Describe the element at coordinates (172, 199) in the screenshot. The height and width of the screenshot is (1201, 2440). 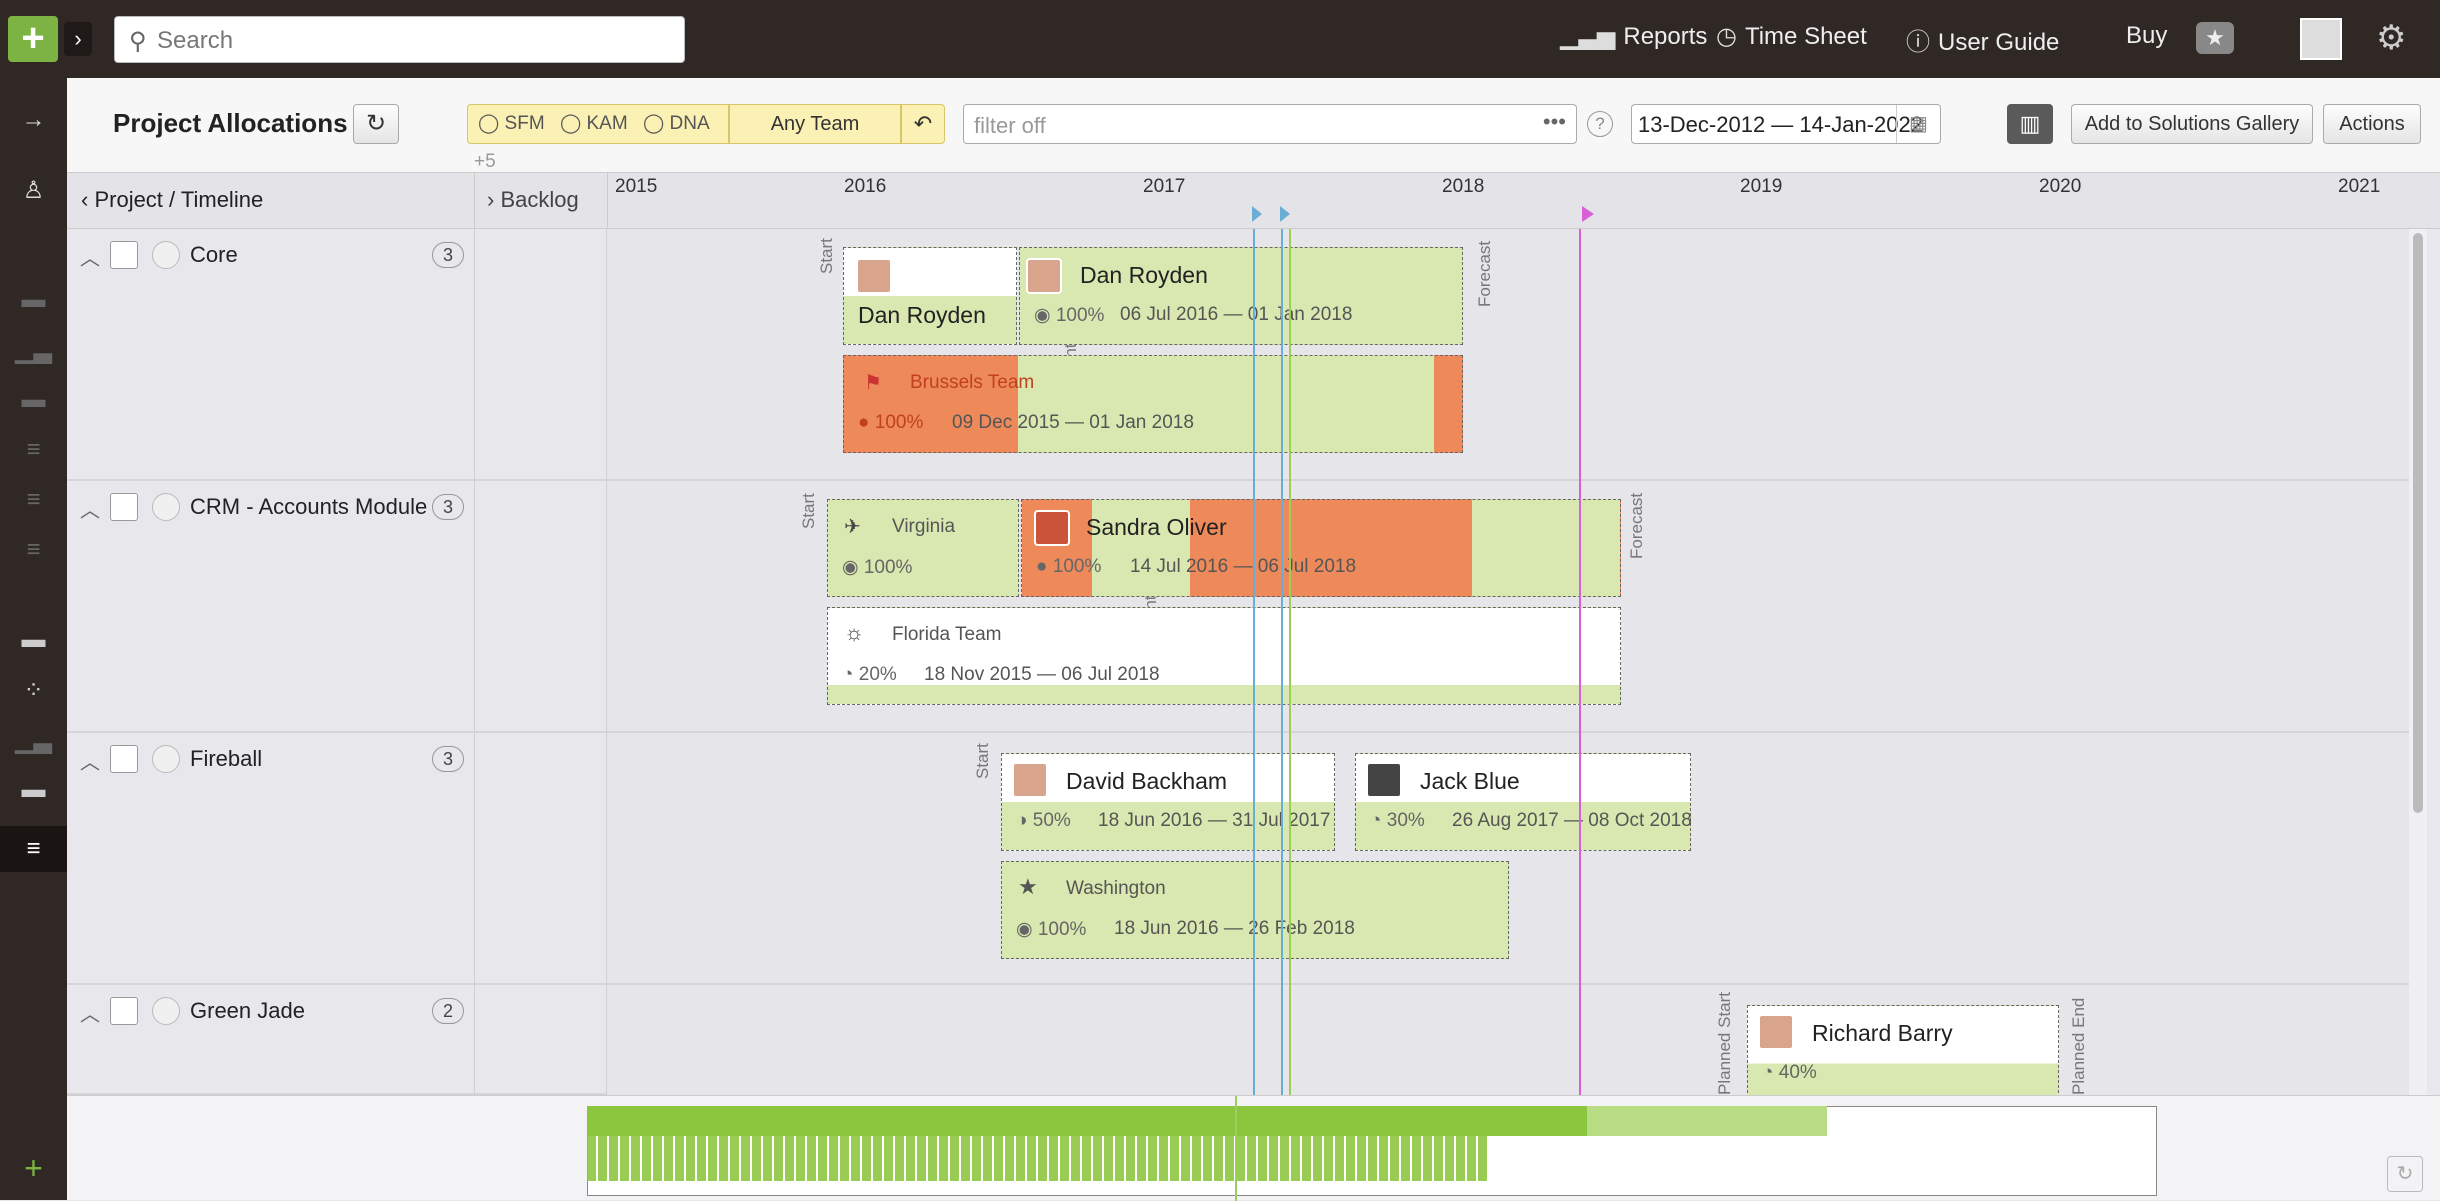
I see `project-timeline-header: ‹ Project / Timeline` at that location.